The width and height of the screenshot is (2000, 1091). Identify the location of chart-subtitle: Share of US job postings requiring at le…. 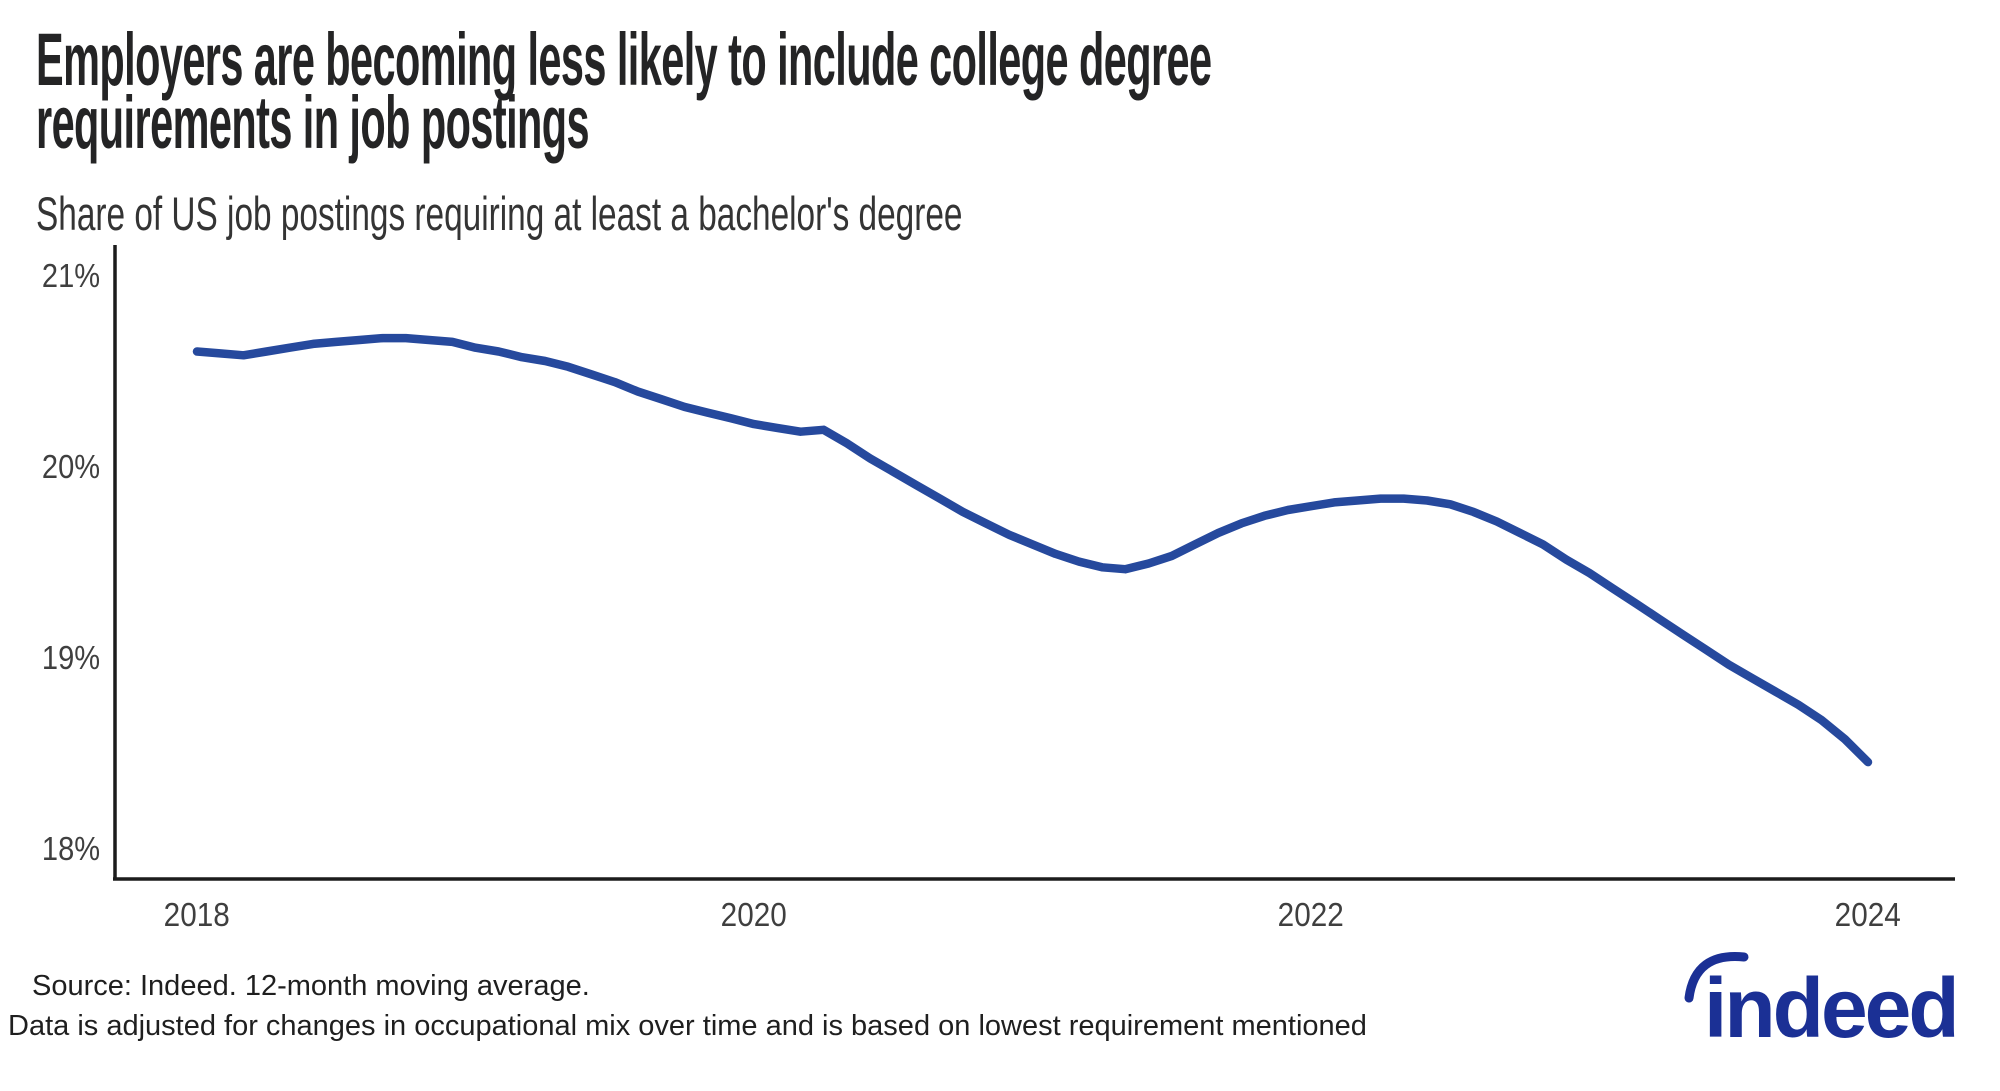
(499, 213).